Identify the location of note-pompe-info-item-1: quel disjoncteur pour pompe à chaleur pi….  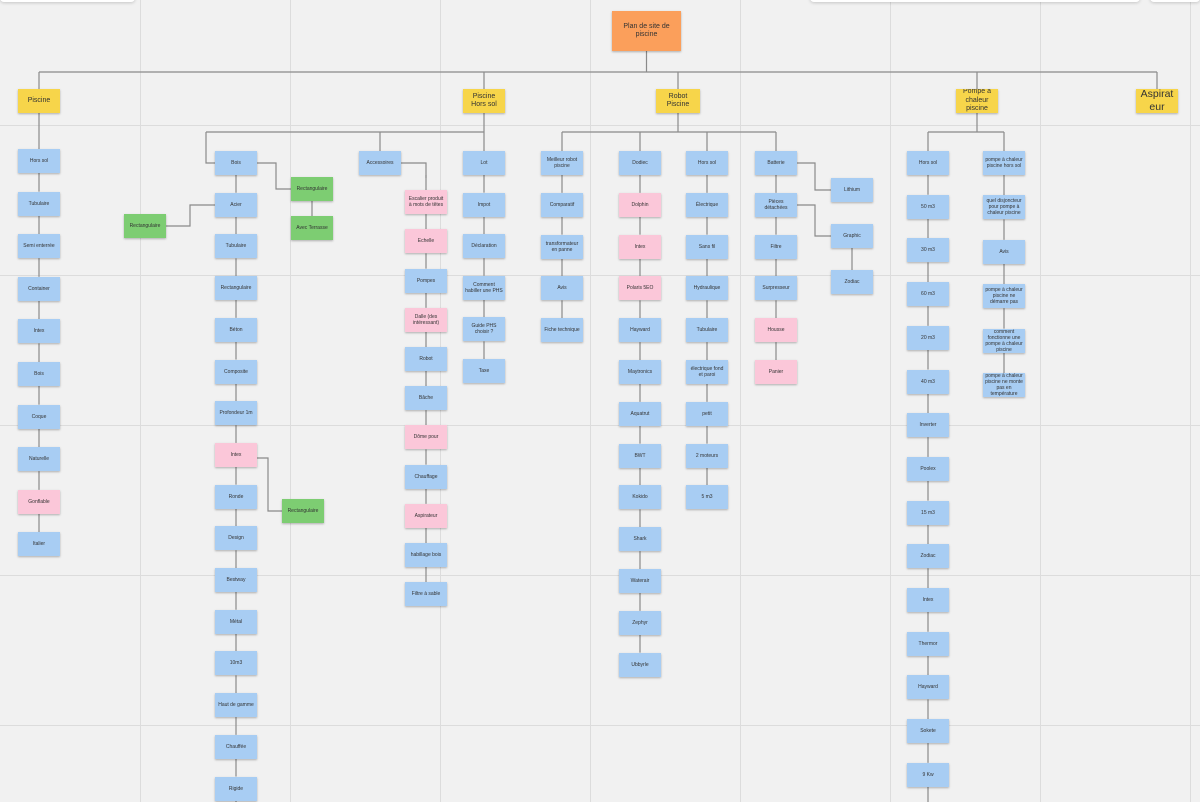
(1004, 207).